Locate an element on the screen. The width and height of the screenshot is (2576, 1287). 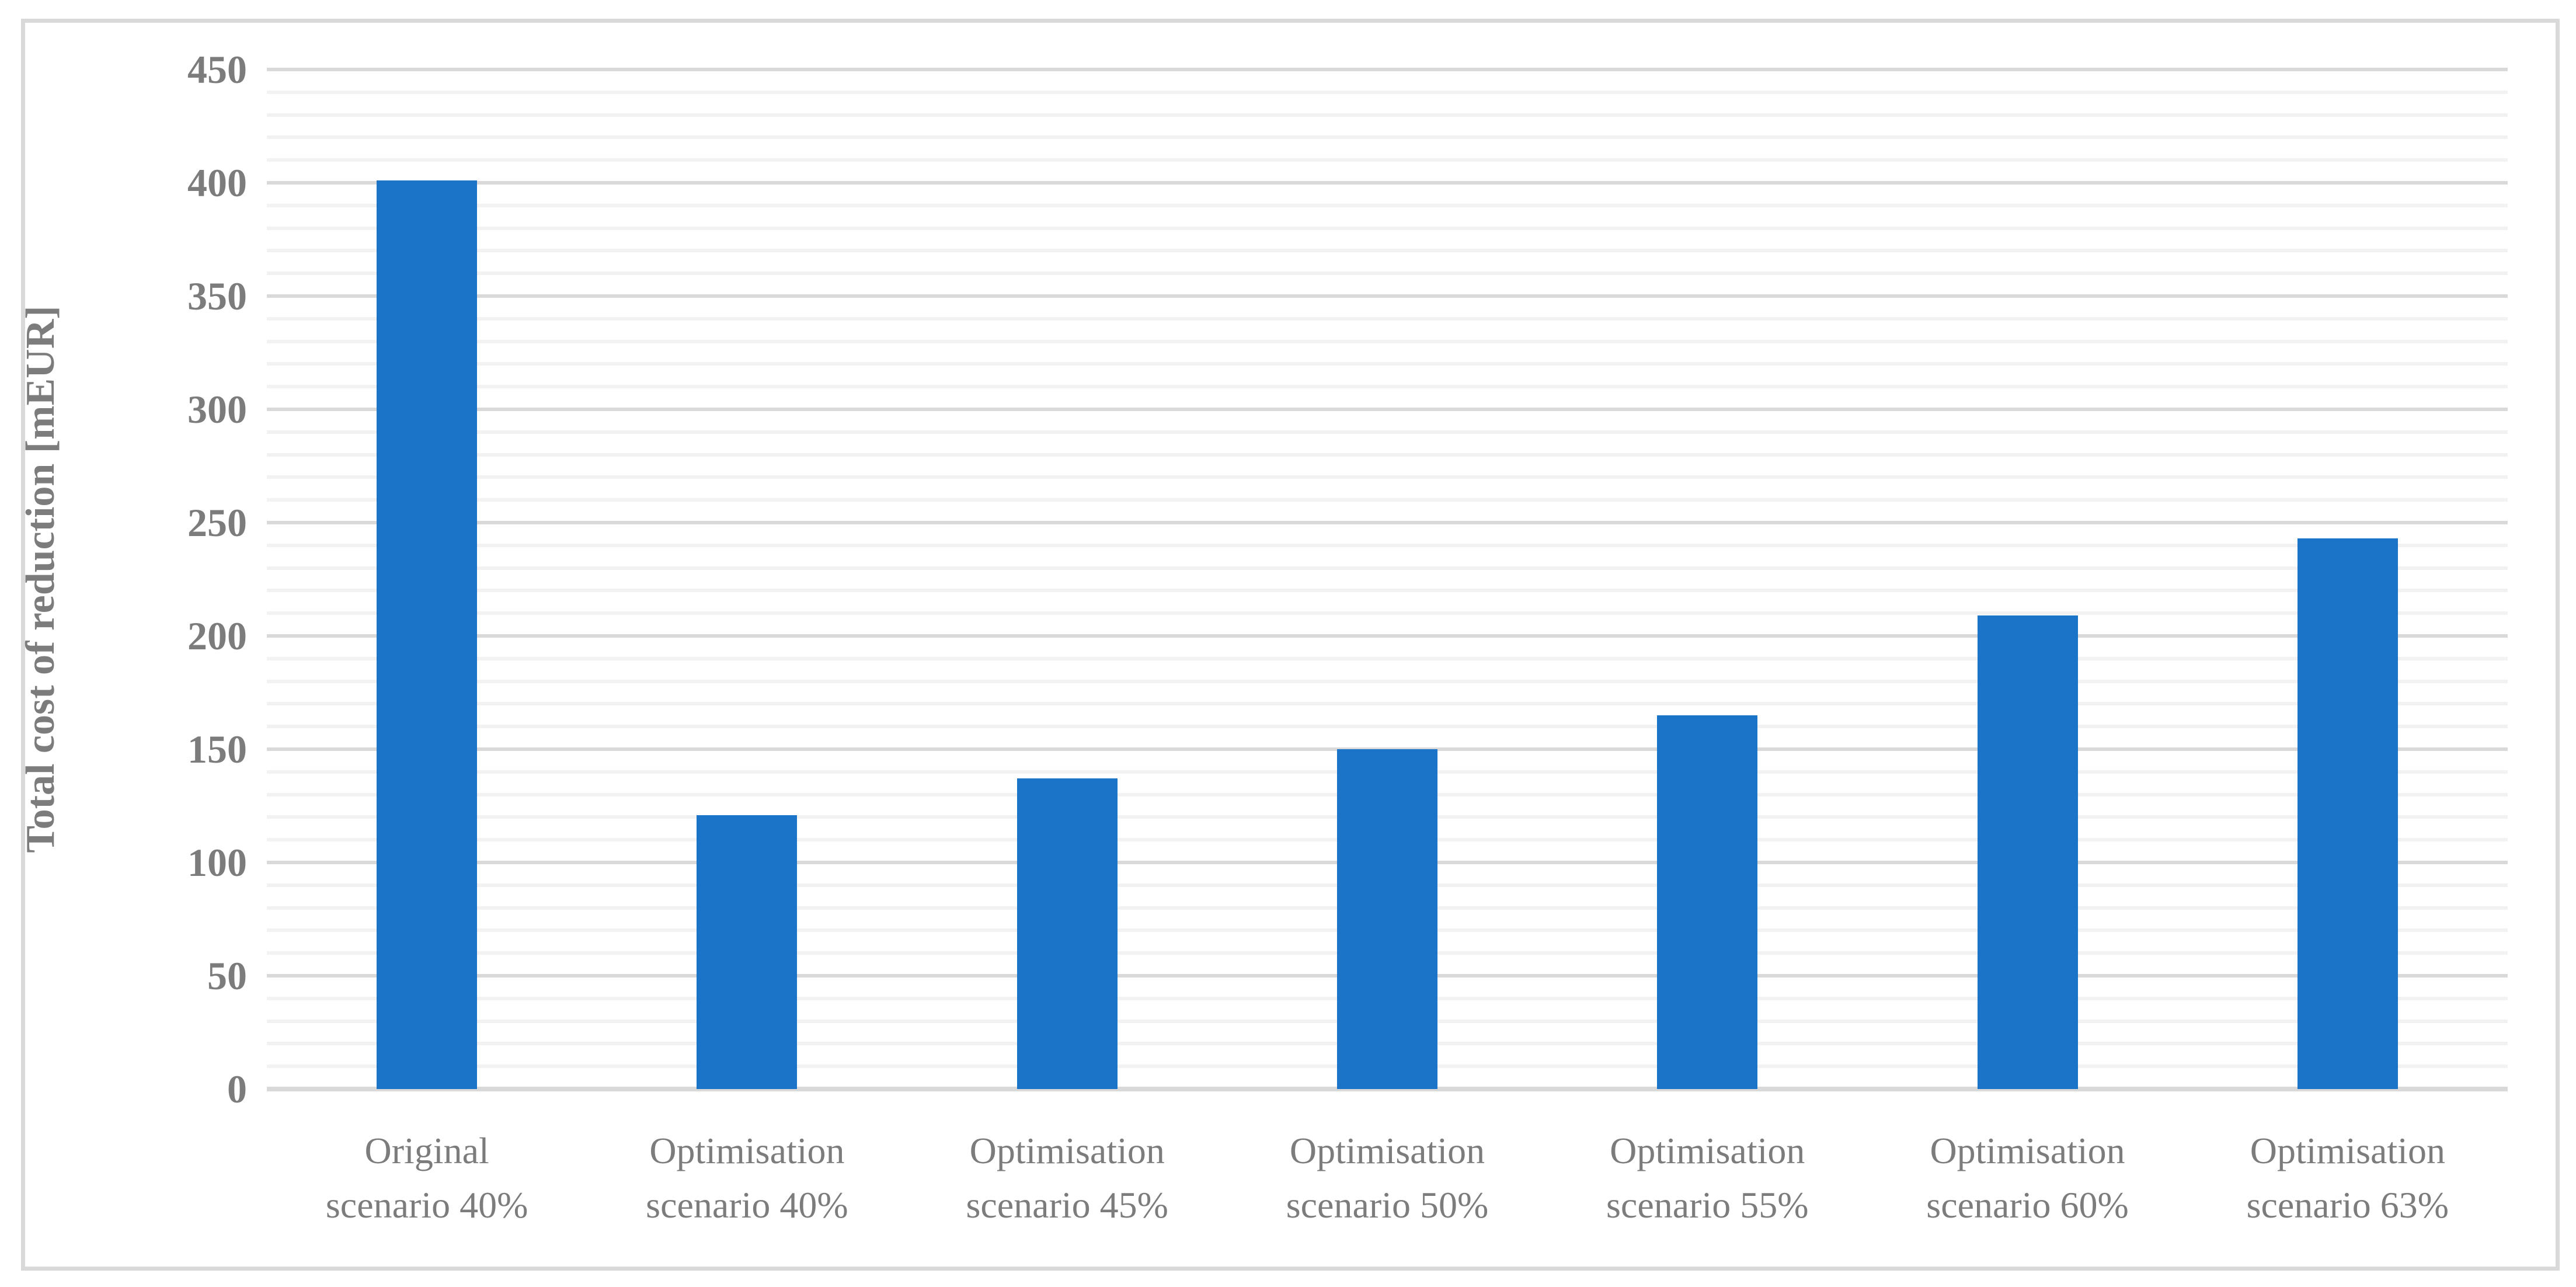
bar-optimisation-scenario-40- is located at coordinates (747, 952).